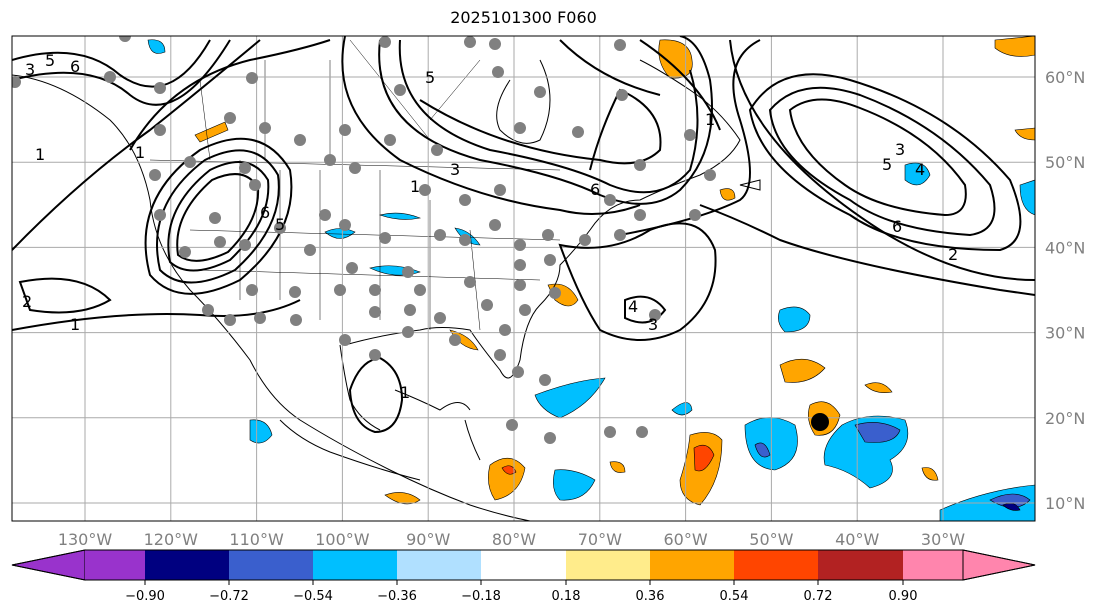  What do you see at coordinates (1065, 503) in the screenshot?
I see `latitude-label: 10°N` at bounding box center [1065, 503].